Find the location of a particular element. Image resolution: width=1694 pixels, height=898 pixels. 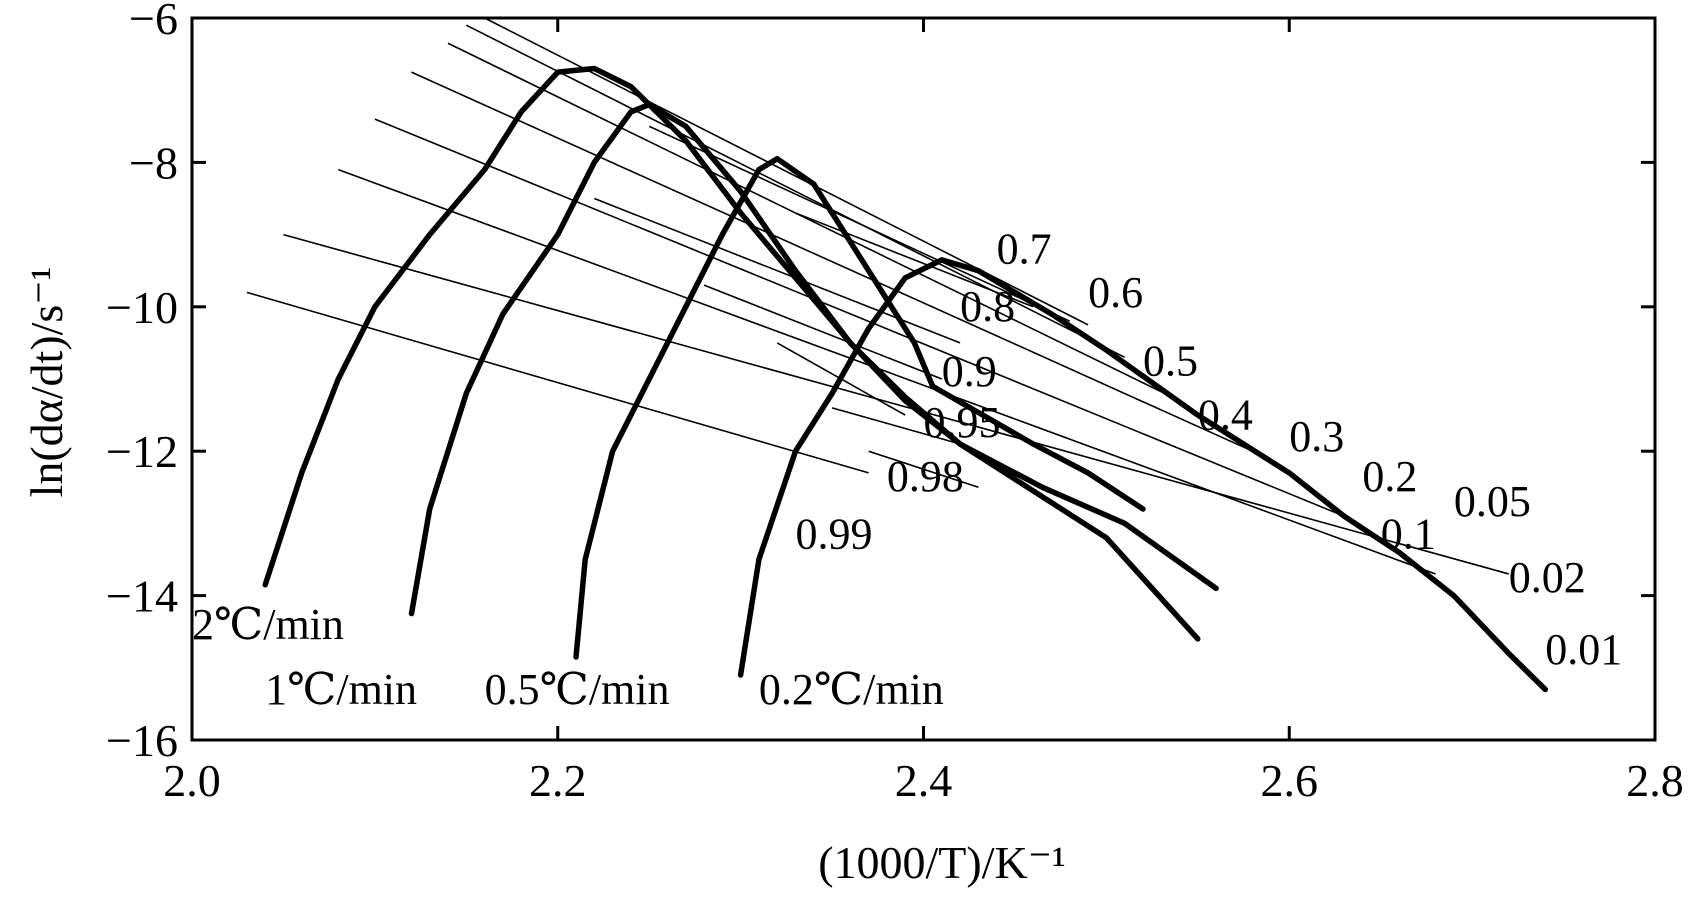

x-tick-label: 2.4 is located at coordinates (924, 780).